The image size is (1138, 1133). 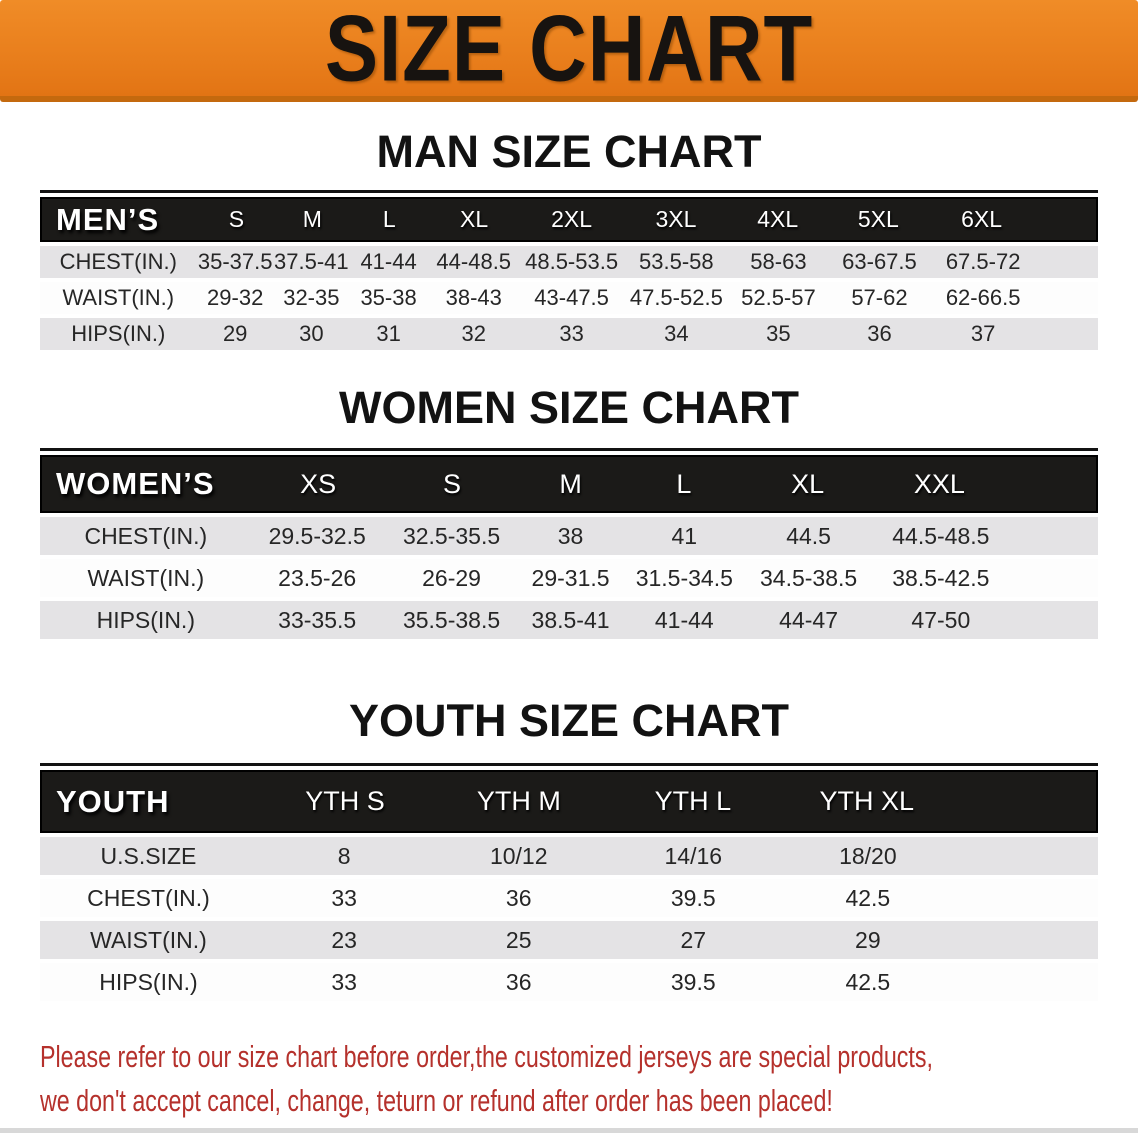 What do you see at coordinates (345, 801) in the screenshot?
I see `size-column-header: YTH S` at bounding box center [345, 801].